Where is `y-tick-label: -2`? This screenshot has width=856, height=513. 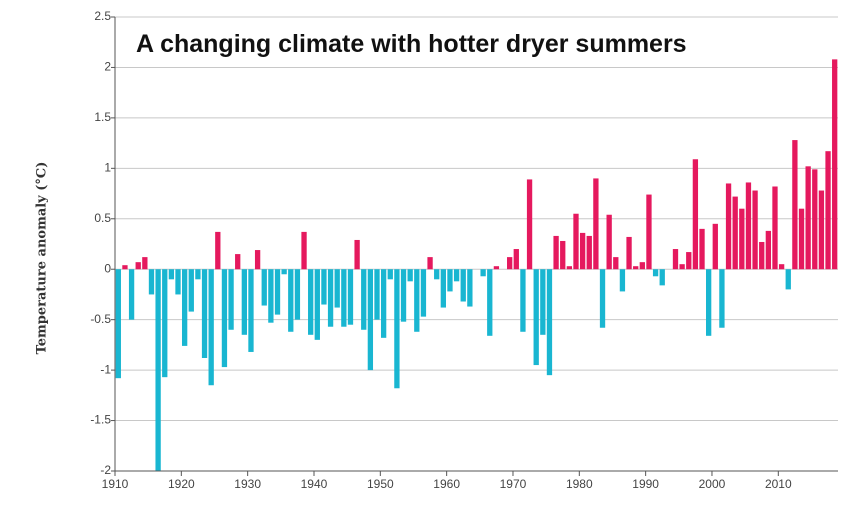
y-tick-label: -2 is located at coordinates (105, 470).